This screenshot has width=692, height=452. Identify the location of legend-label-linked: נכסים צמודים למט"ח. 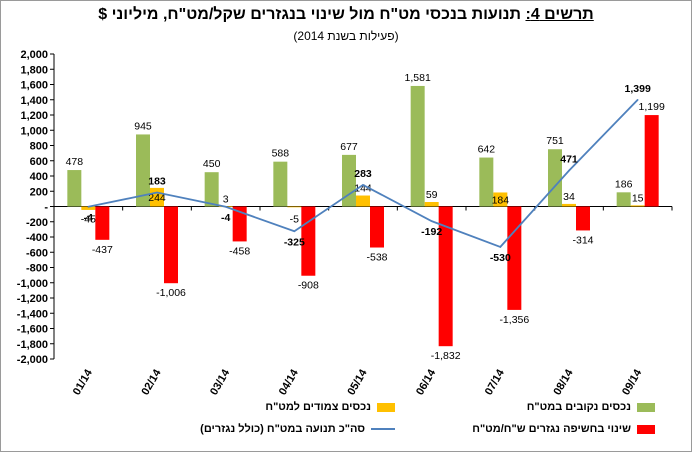
(318, 407).